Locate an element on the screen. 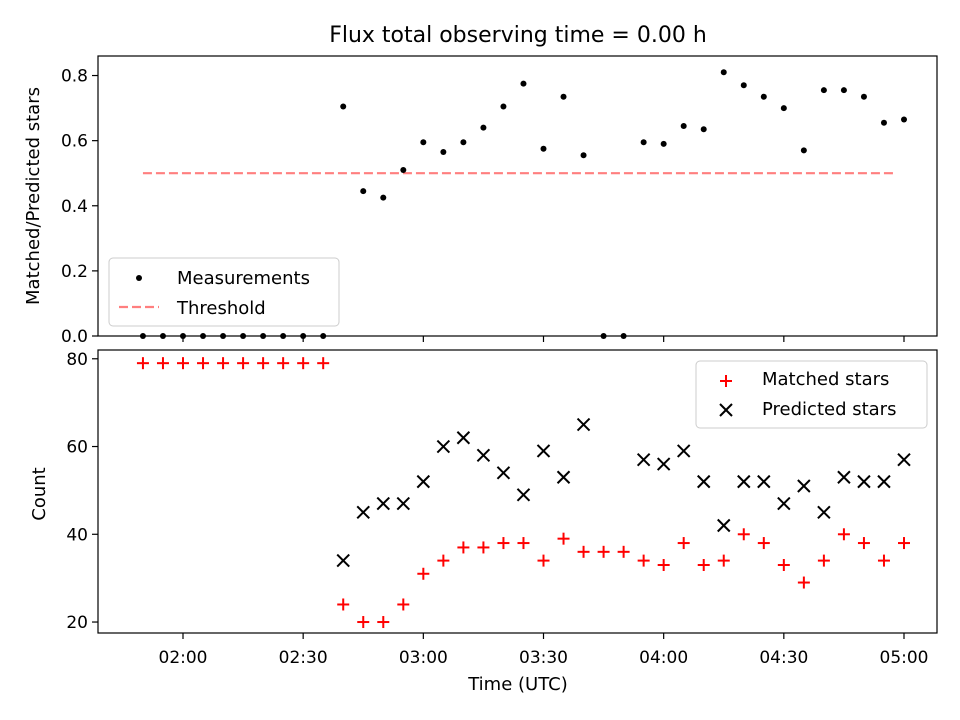  top-legend-box is located at coordinates (224, 292).